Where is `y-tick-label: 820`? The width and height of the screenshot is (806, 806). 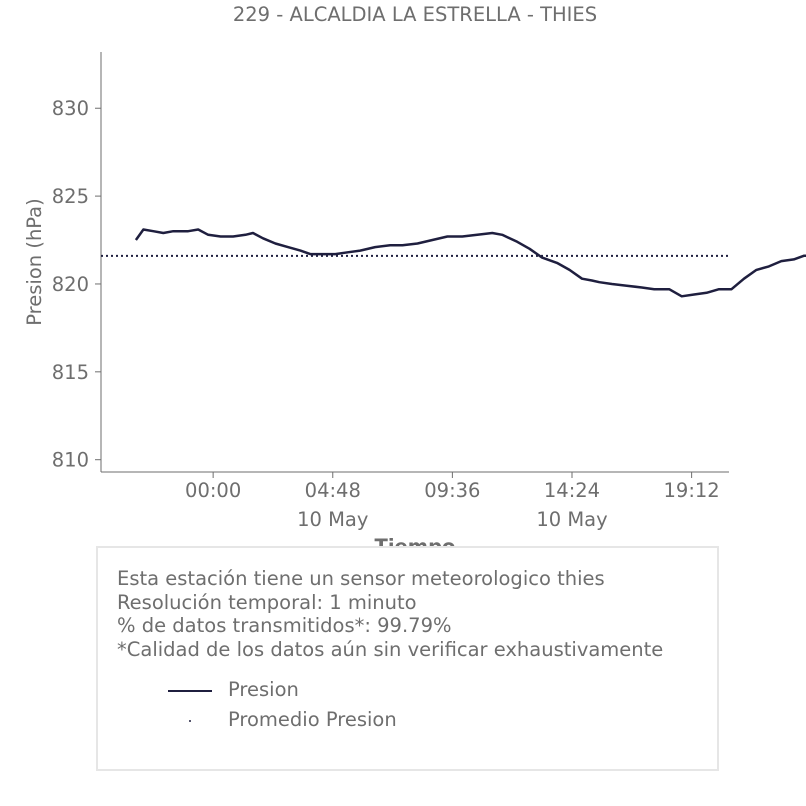 y-tick-label: 820 is located at coordinates (70, 284).